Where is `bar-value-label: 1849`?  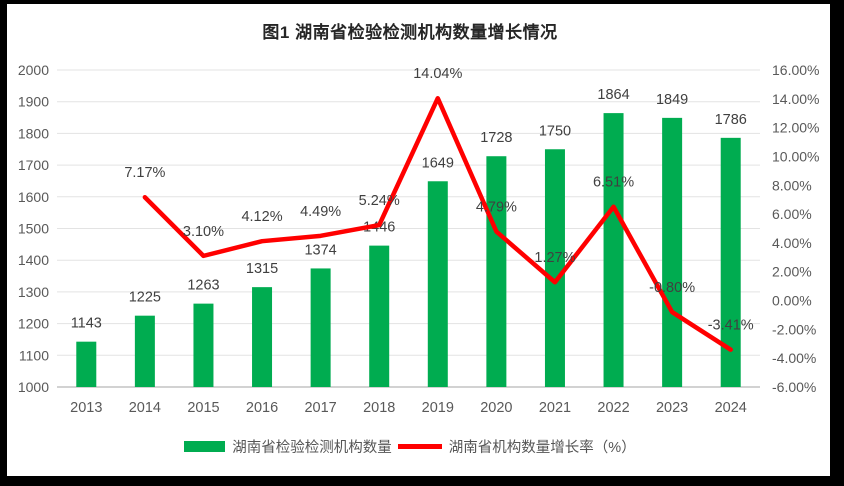
bar-value-label: 1849 is located at coordinates (672, 100).